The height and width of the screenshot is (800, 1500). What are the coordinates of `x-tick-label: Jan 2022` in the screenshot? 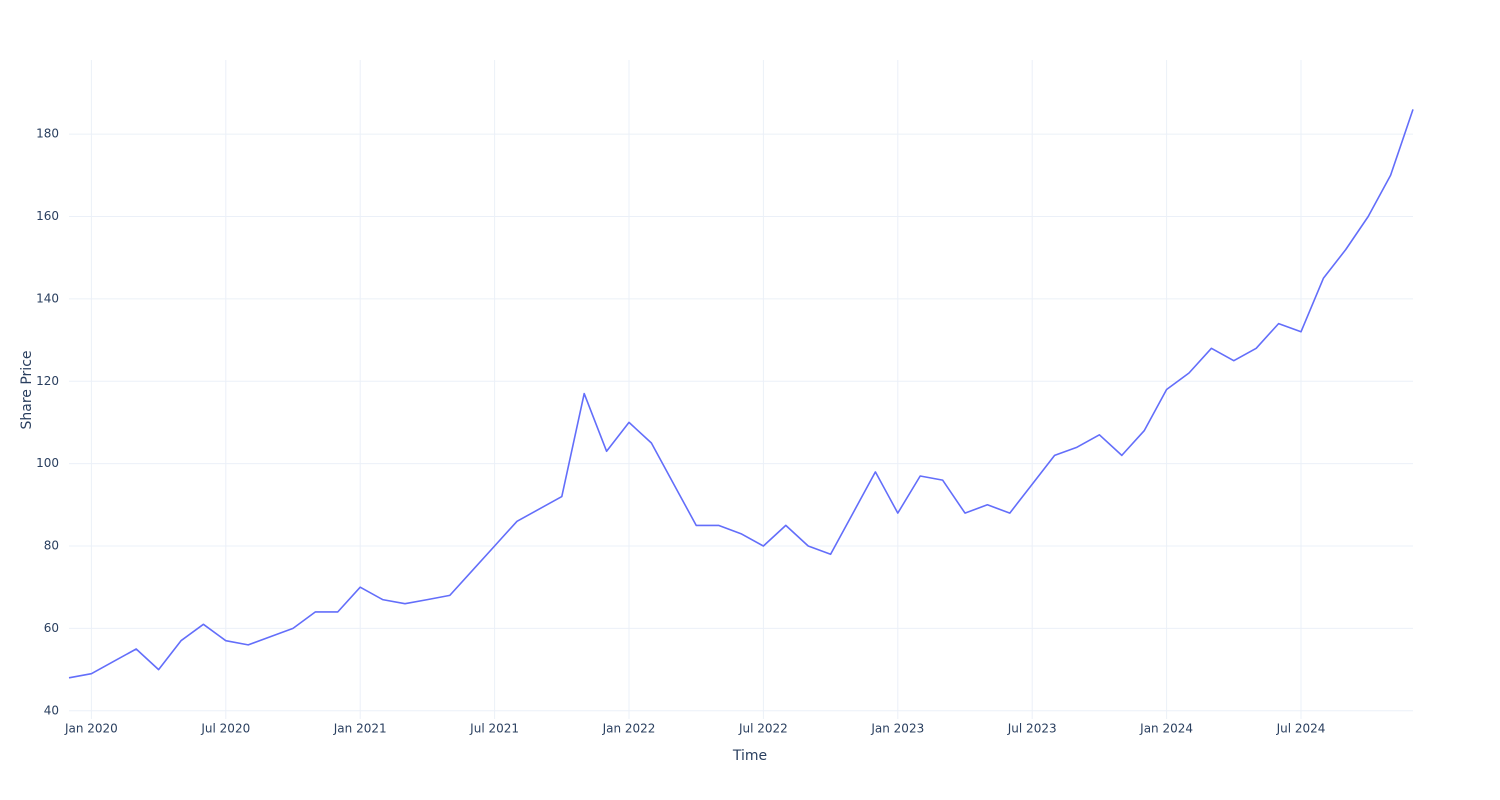 It's located at (629, 729).